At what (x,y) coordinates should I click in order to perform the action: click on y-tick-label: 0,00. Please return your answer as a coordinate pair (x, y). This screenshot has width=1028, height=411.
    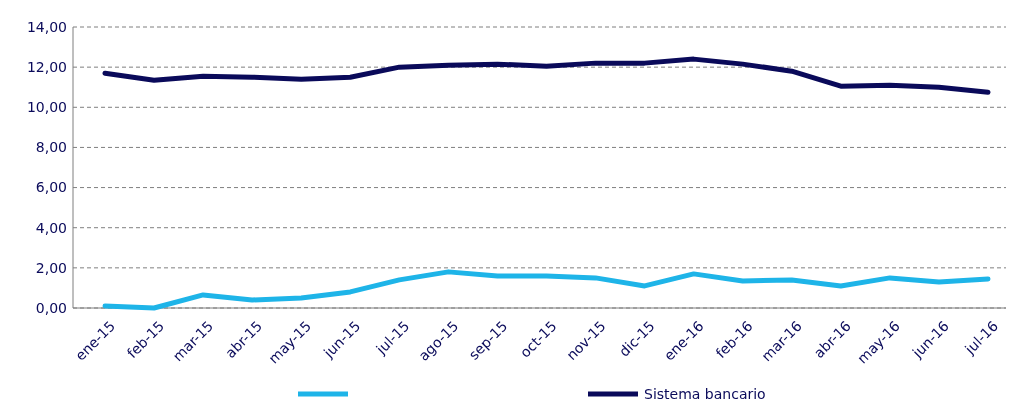
    Looking at the image, I should click on (51, 307).